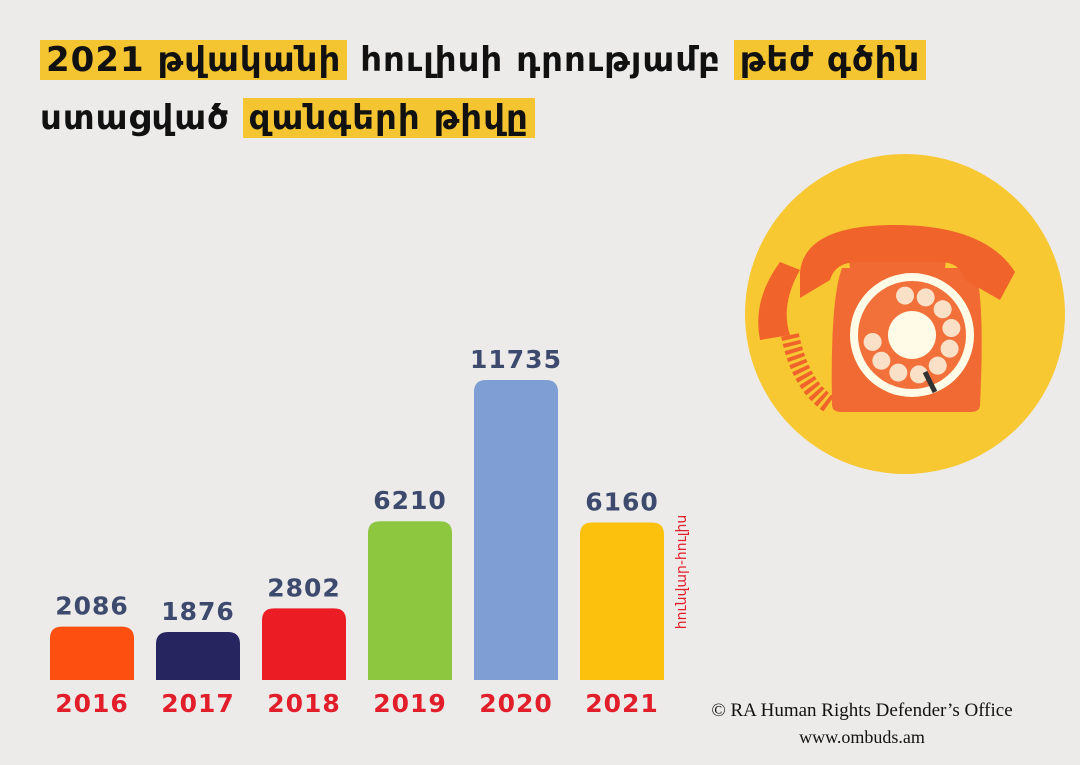 The image size is (1080, 765). What do you see at coordinates (92, 703) in the screenshot?
I see `x-tick-label-2016: 2016` at bounding box center [92, 703].